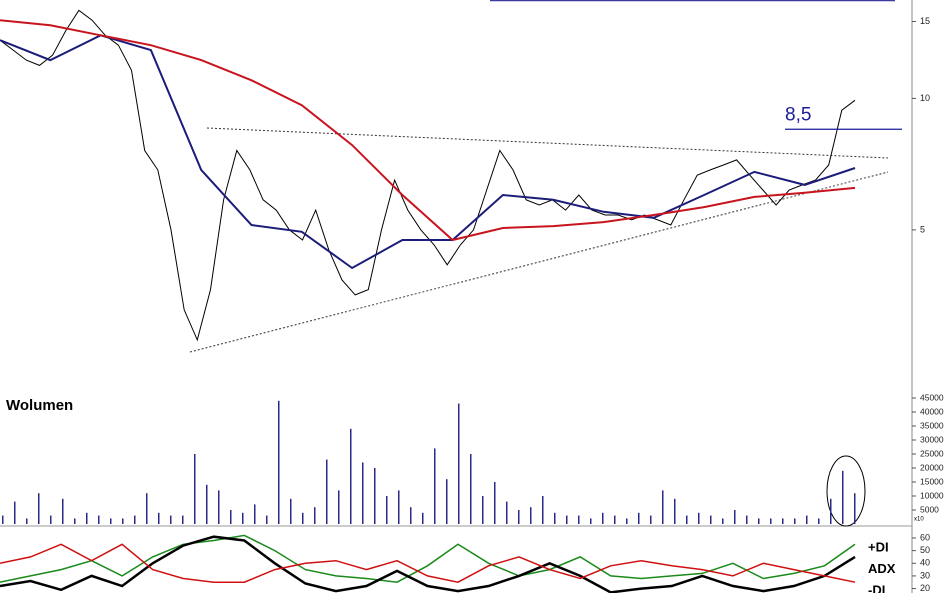 This screenshot has width=948, height=593. What do you see at coordinates (925, 98) in the screenshot?
I see `y-tick-label: 10` at bounding box center [925, 98].